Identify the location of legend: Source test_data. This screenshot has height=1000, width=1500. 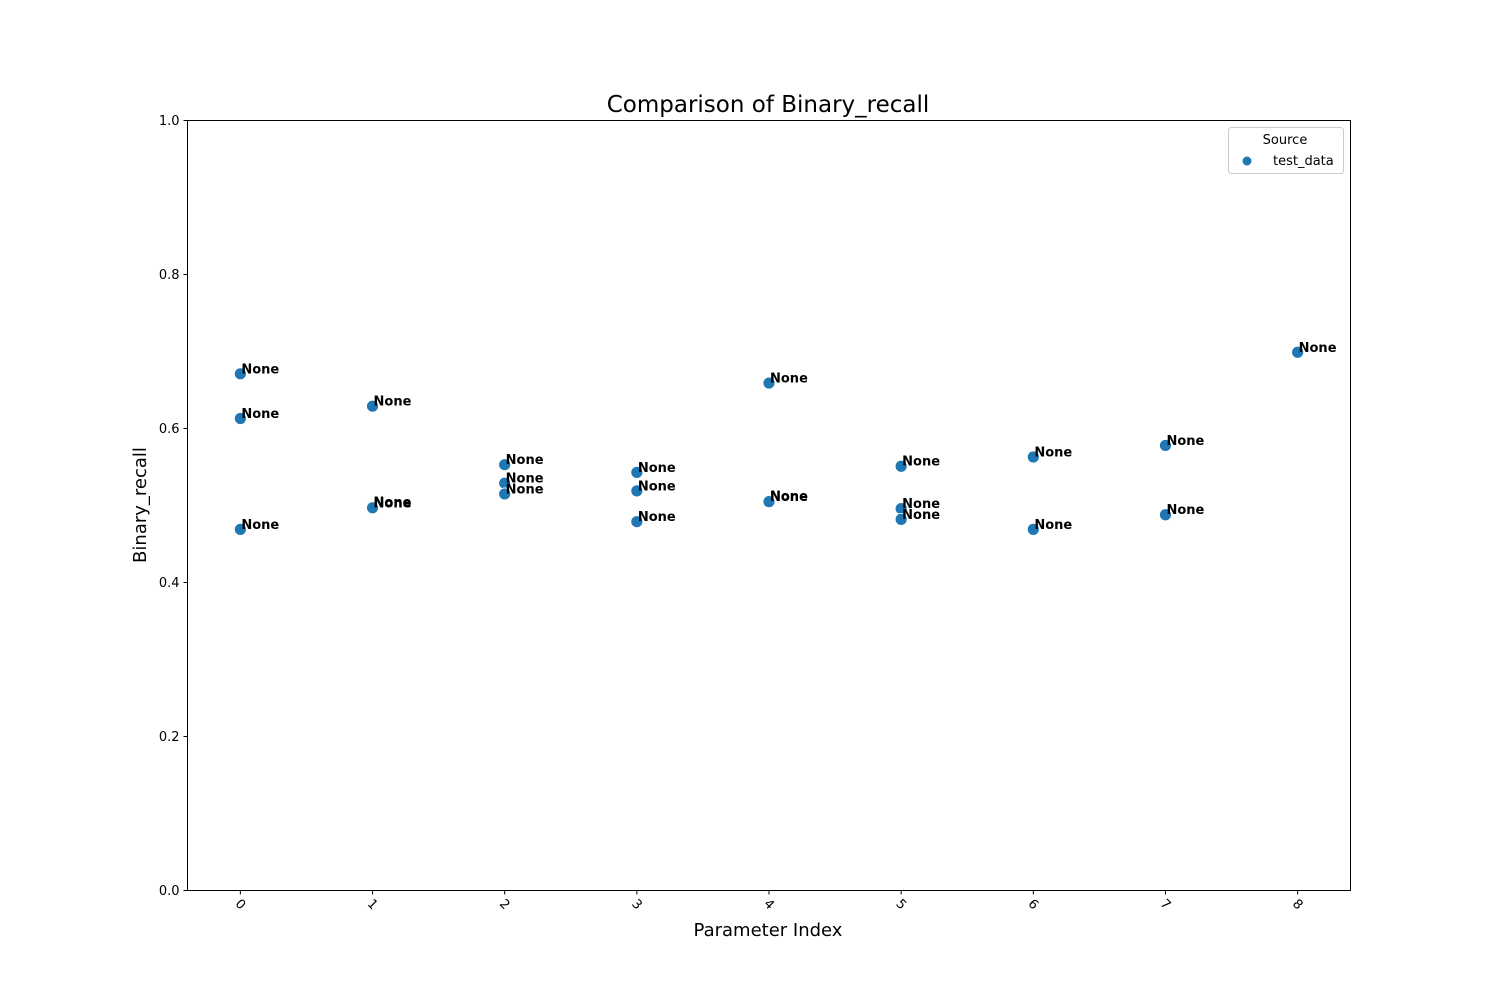
(1286, 150).